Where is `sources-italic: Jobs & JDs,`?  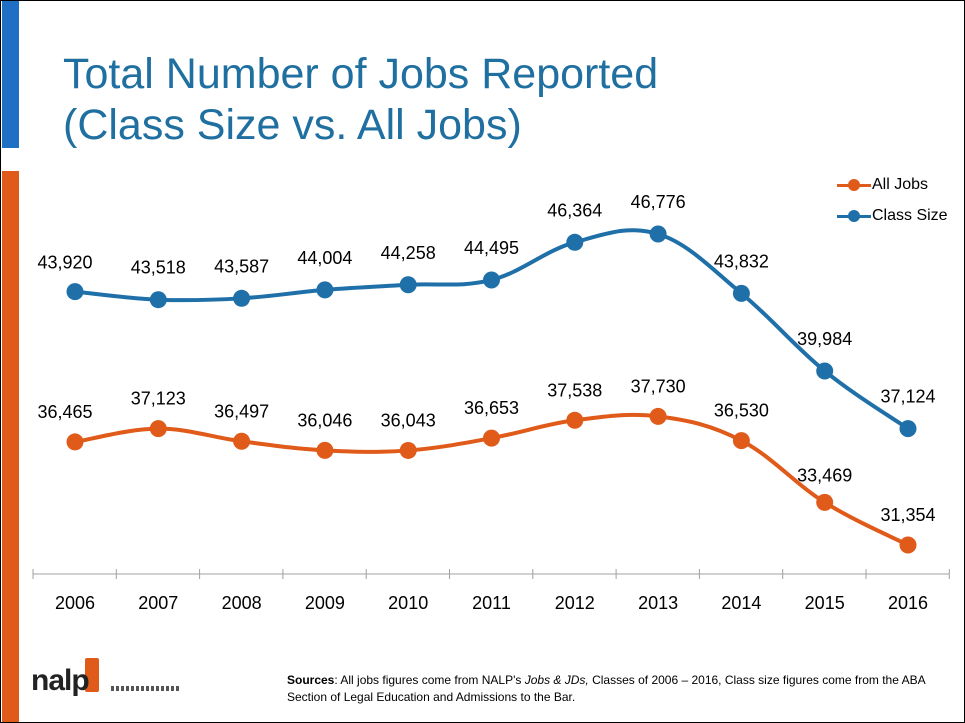 sources-italic: Jobs & JDs, is located at coordinates (556, 680).